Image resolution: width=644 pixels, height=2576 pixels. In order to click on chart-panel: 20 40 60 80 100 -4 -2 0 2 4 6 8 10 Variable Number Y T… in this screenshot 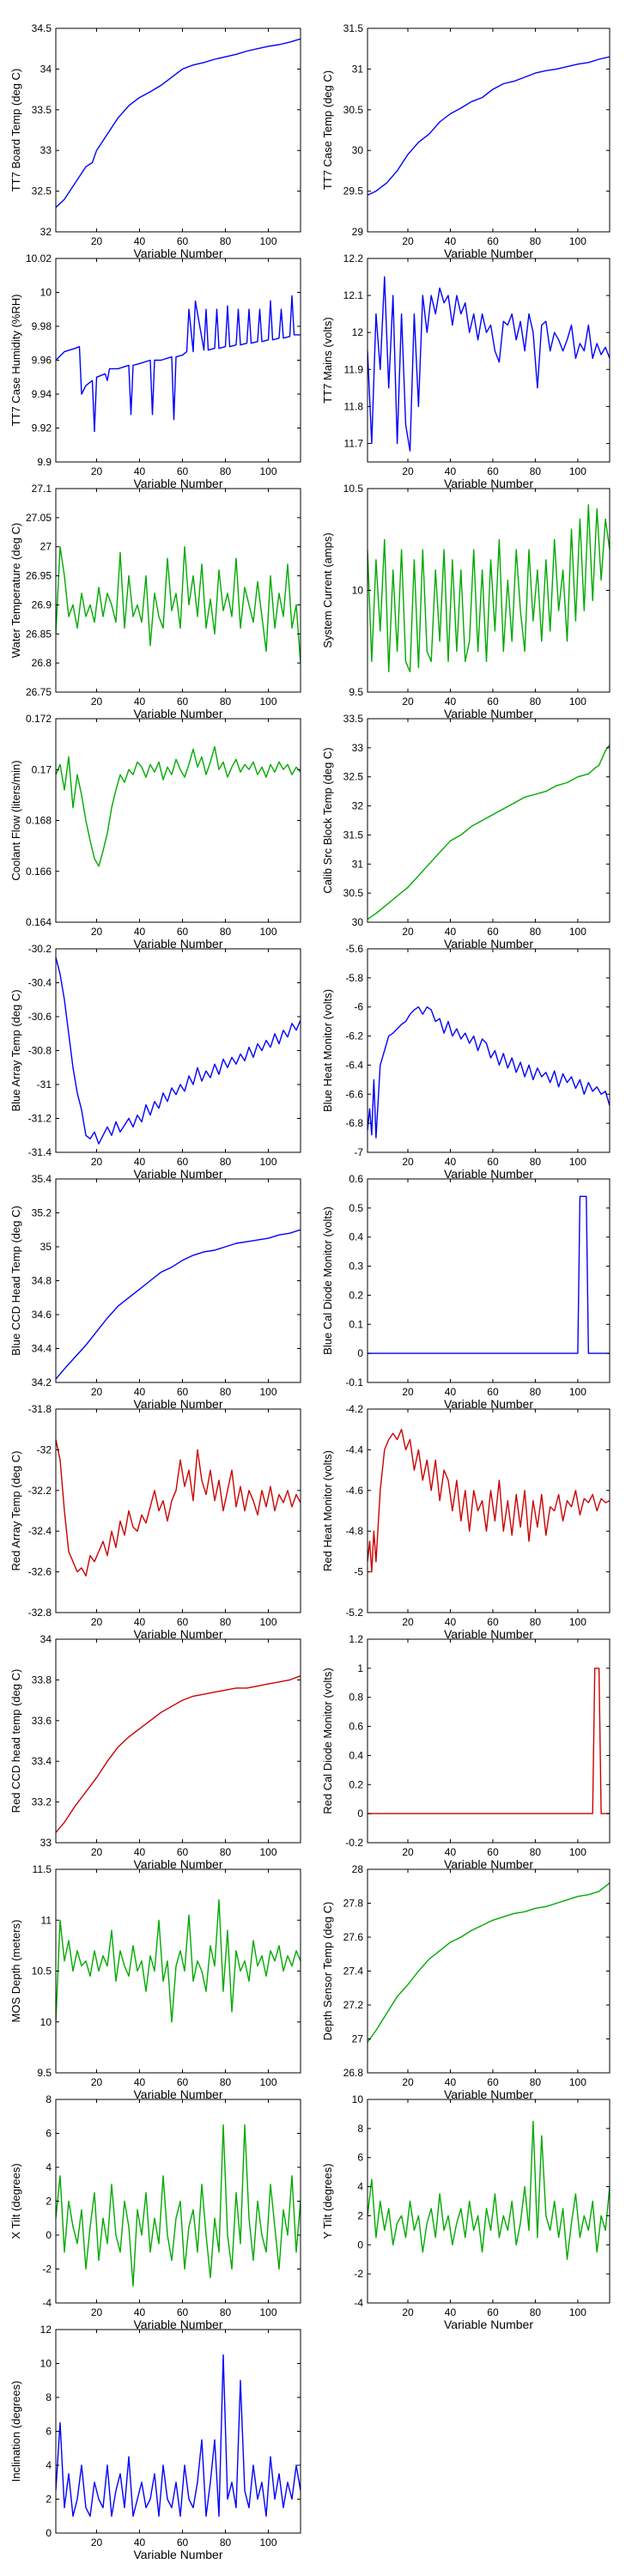, I will do `click(466, 2212)`.